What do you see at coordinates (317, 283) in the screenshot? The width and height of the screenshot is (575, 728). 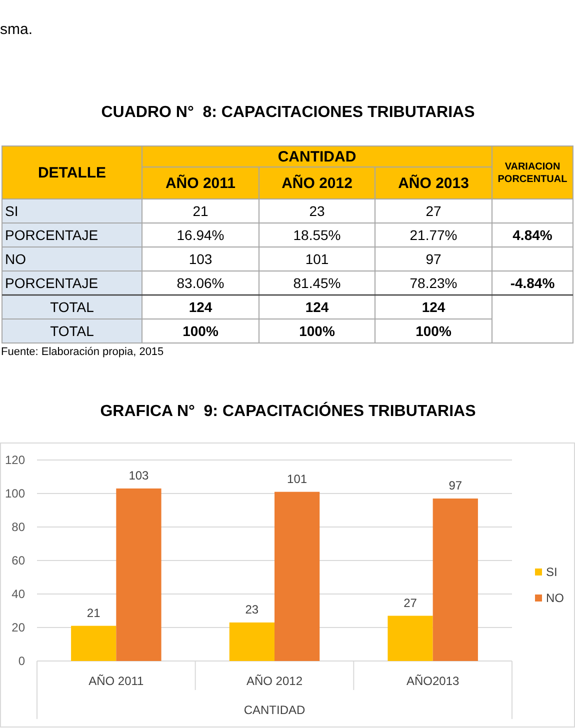 I see `text: 81.45%` at bounding box center [317, 283].